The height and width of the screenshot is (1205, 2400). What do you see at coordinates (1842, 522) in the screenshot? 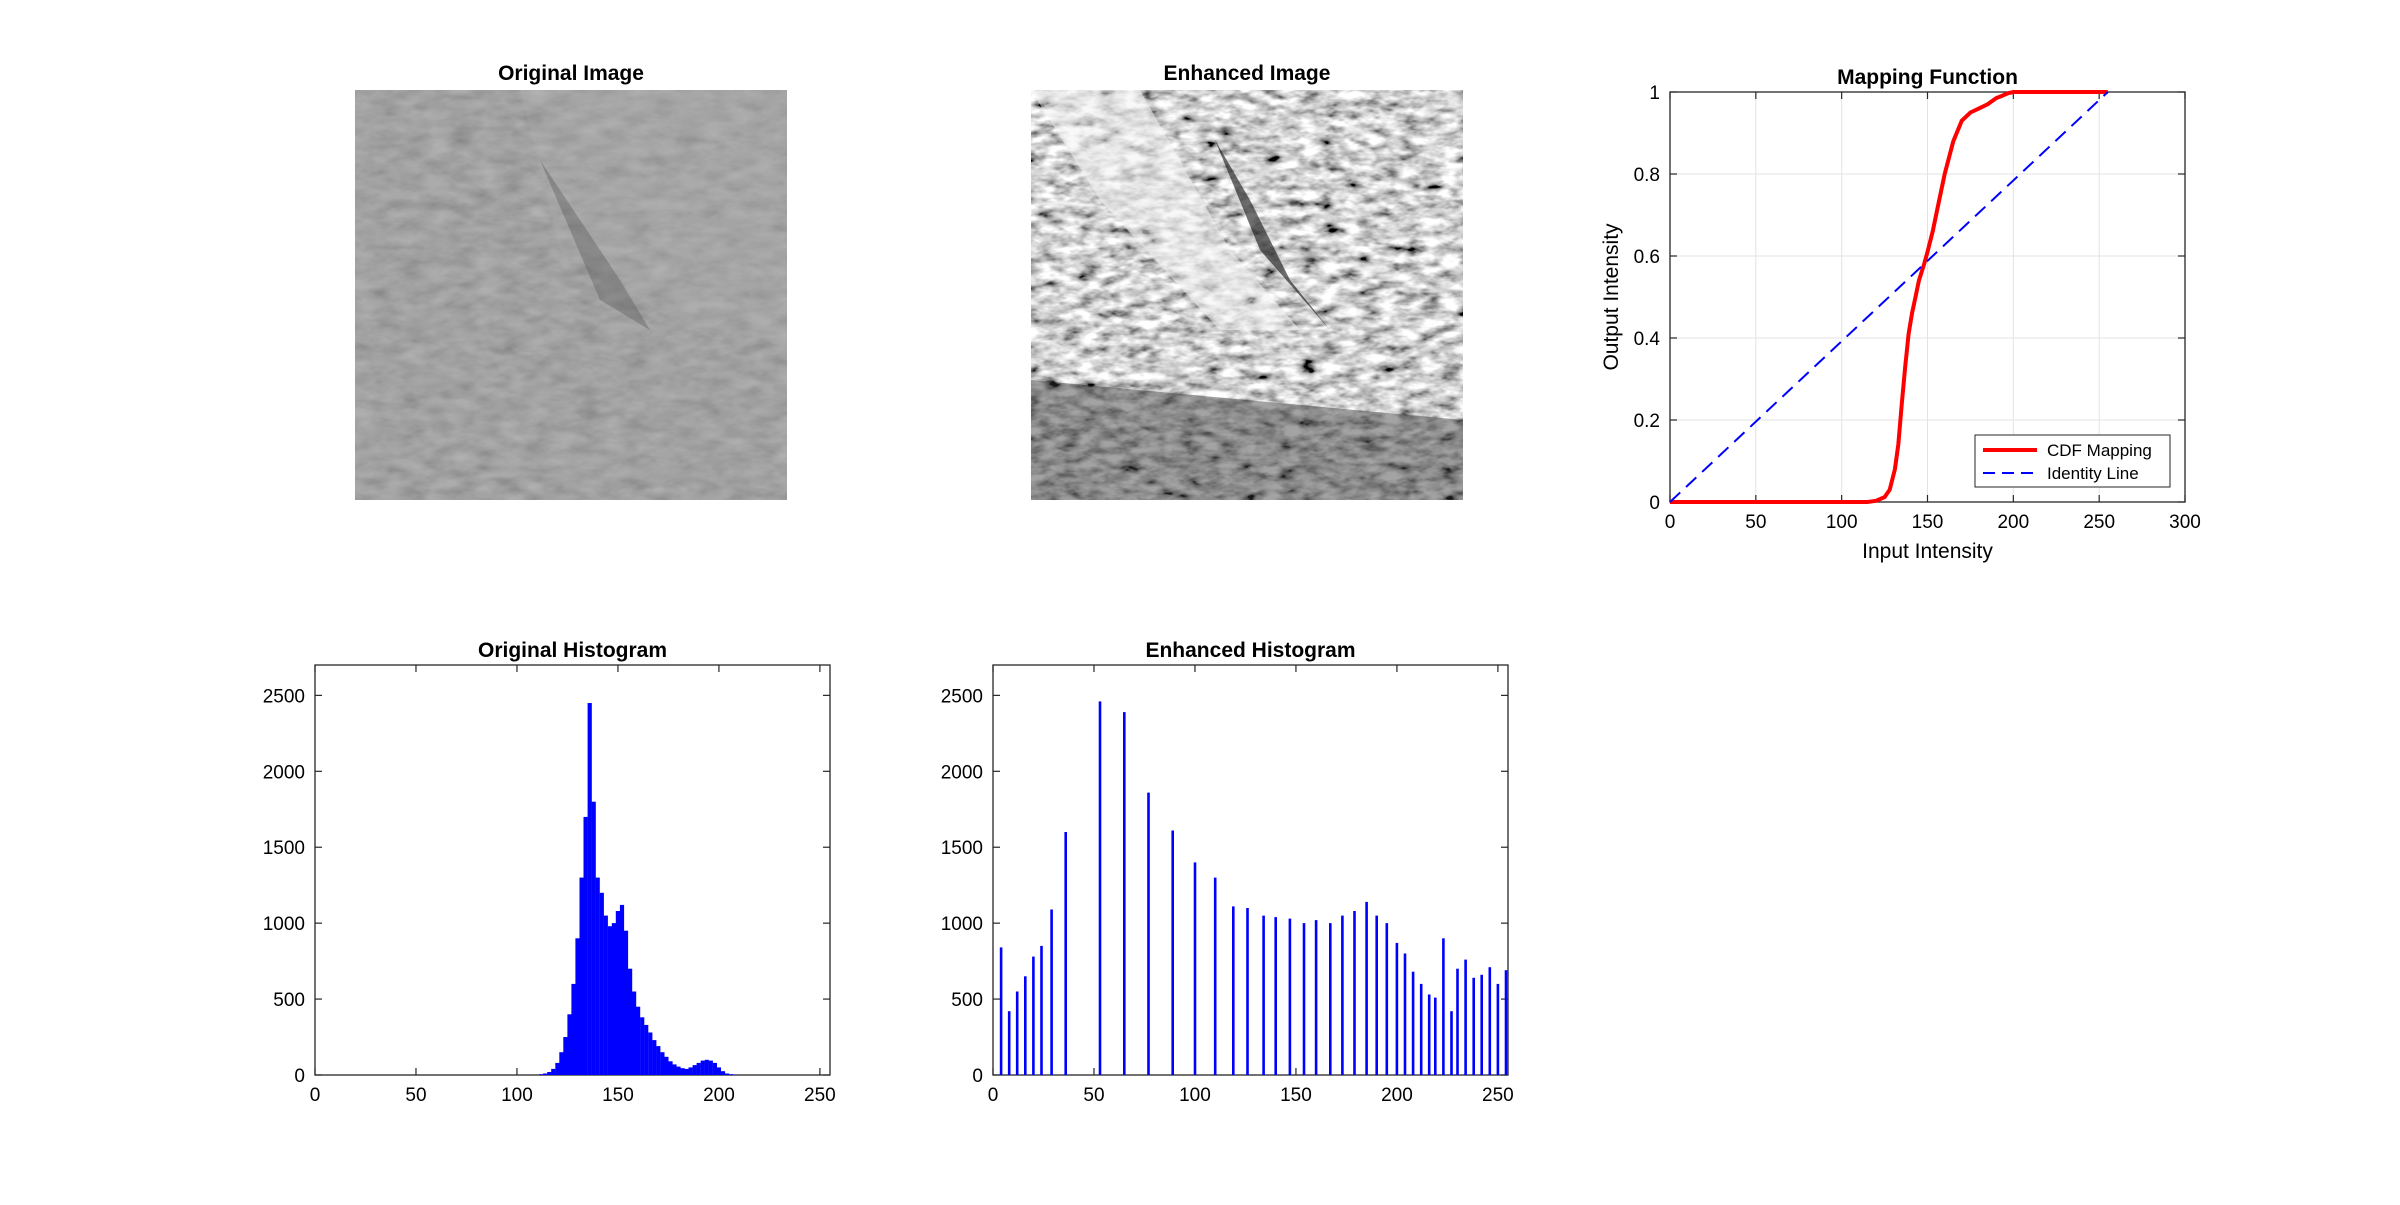
I see `mapping-xtick-label-2: 100` at bounding box center [1842, 522].